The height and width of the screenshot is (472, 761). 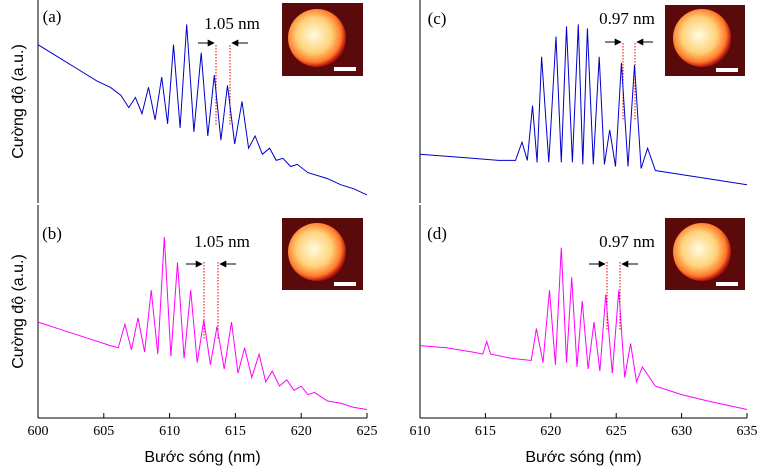 I want to click on panel-label: (d), so click(x=437, y=233).